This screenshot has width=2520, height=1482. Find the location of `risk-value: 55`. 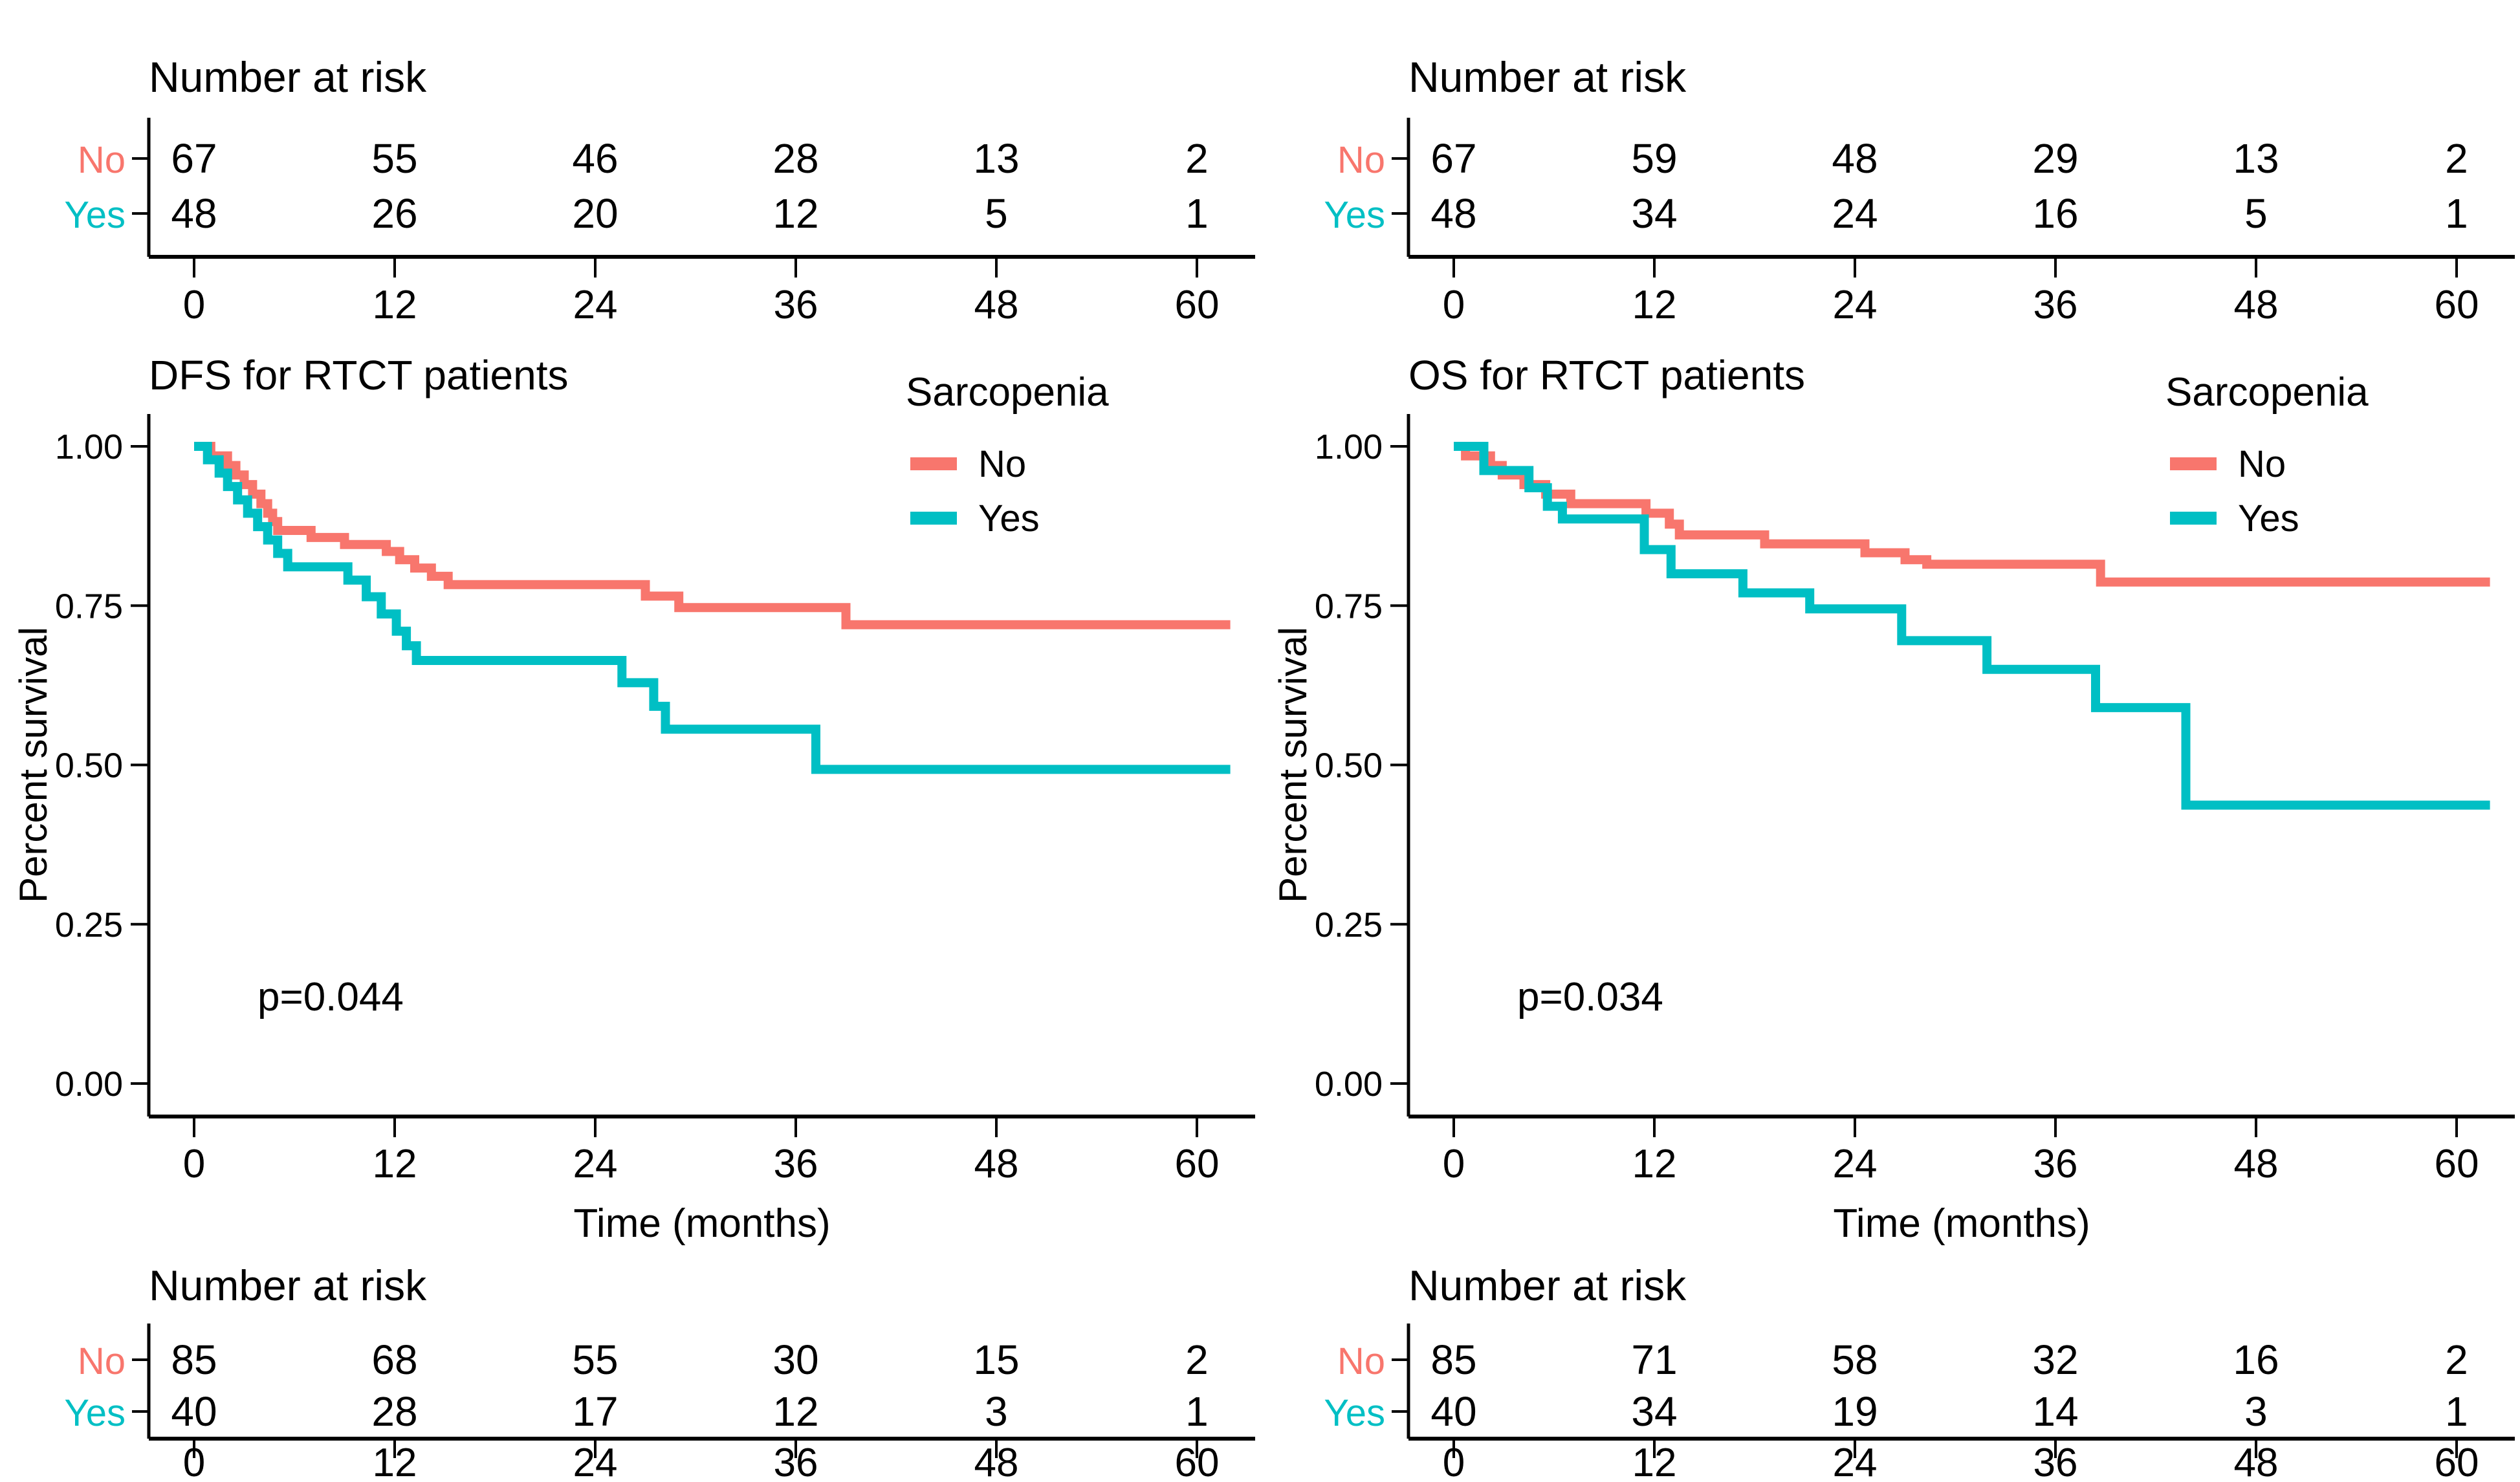

risk-value: 55 is located at coordinates (595, 1359).